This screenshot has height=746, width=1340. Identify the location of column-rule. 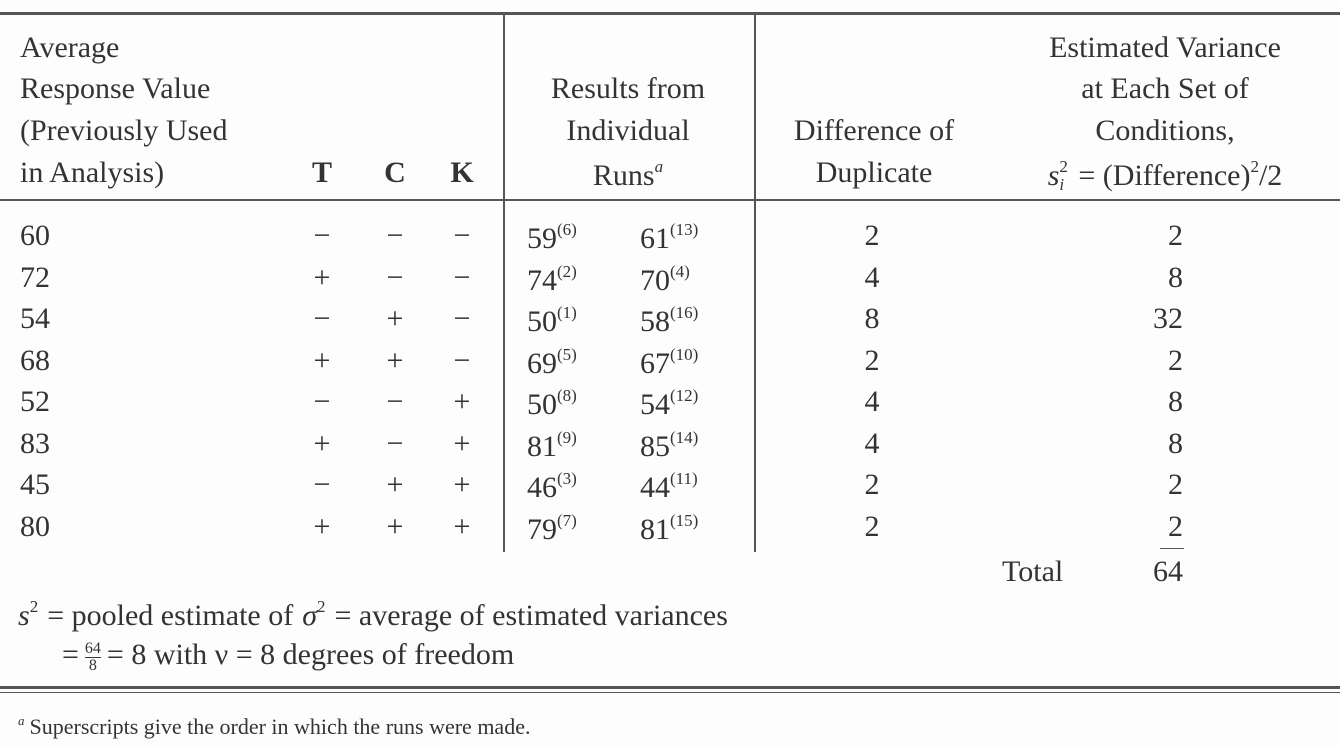
(755, 283).